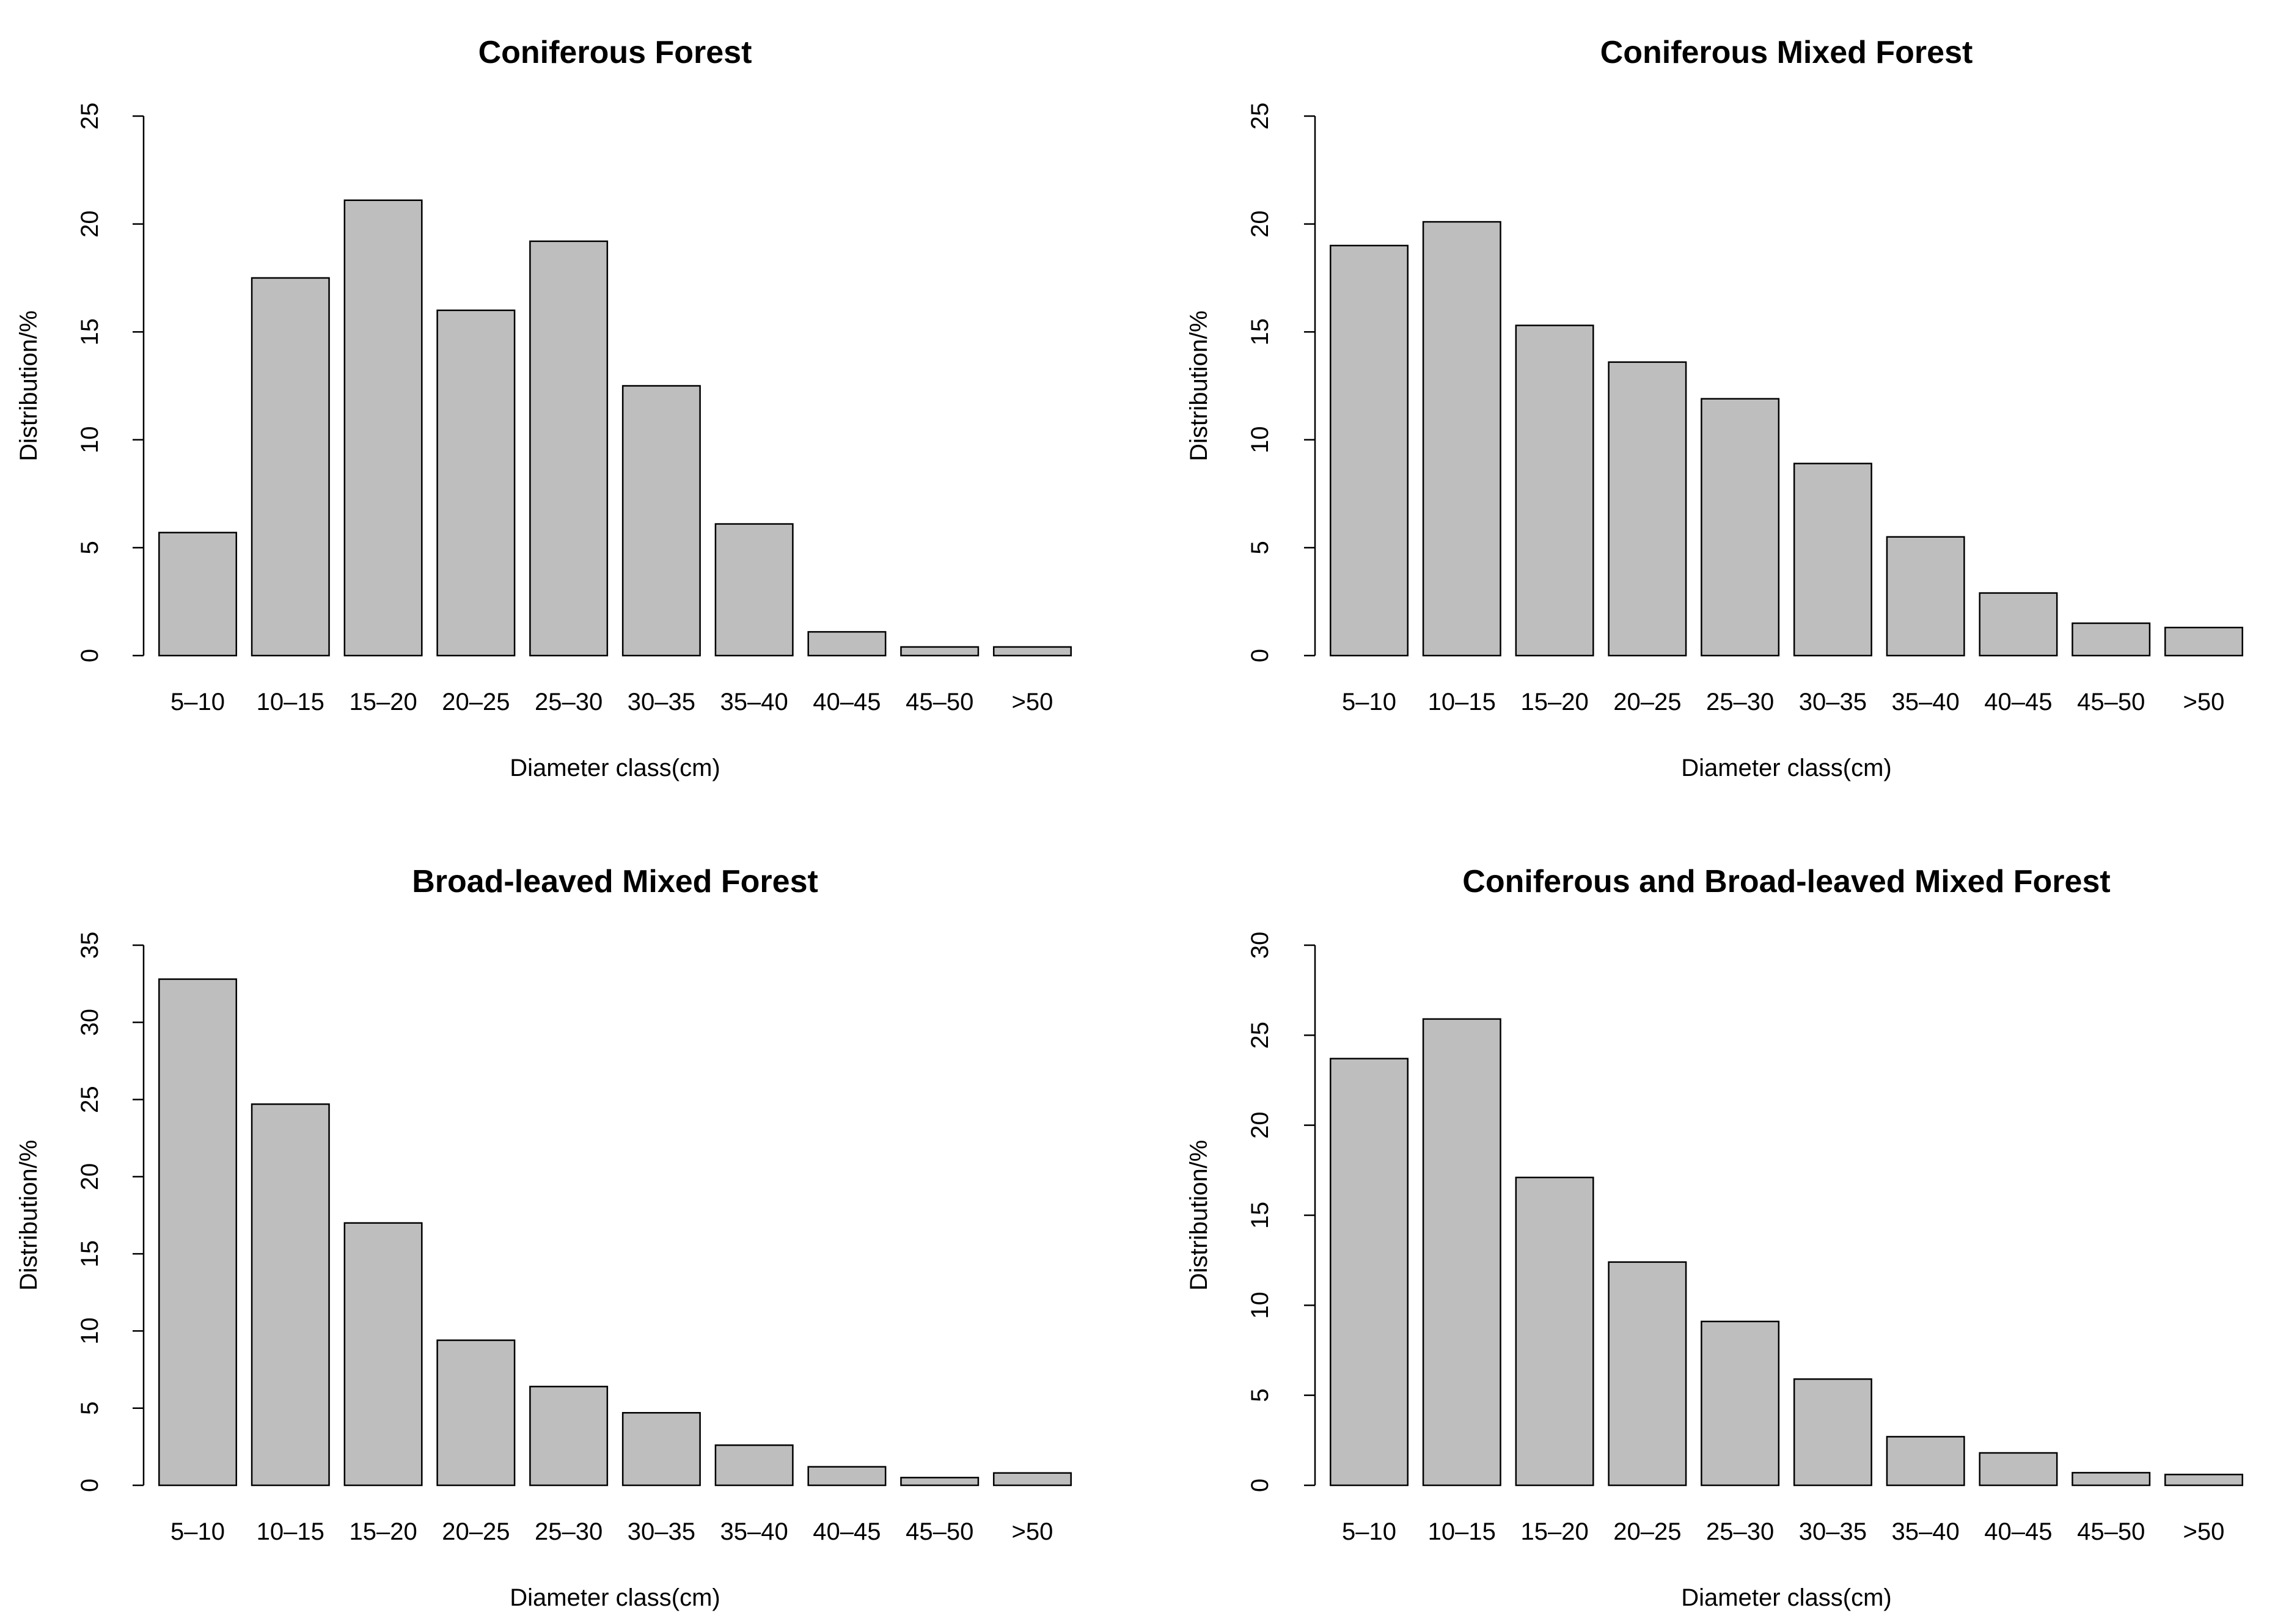 This screenshot has height=1624, width=2286. Describe the element at coordinates (1786, 882) in the screenshot. I see `chart-title: Coniferous and Broad-leaved Mixed Forest` at that location.